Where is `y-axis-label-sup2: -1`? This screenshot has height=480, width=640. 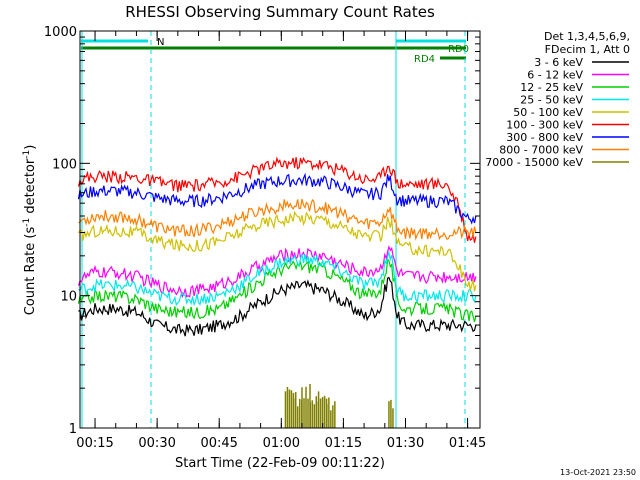
y-axis-label-sup2: -1 is located at coordinates (27, 154).